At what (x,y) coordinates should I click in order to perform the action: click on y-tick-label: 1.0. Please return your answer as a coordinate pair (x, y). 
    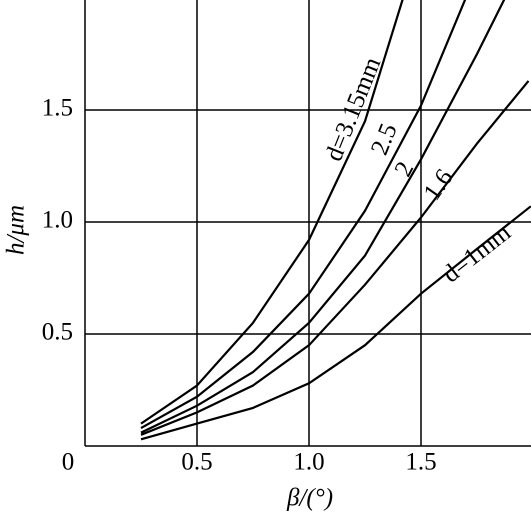
    Looking at the image, I should click on (57, 220).